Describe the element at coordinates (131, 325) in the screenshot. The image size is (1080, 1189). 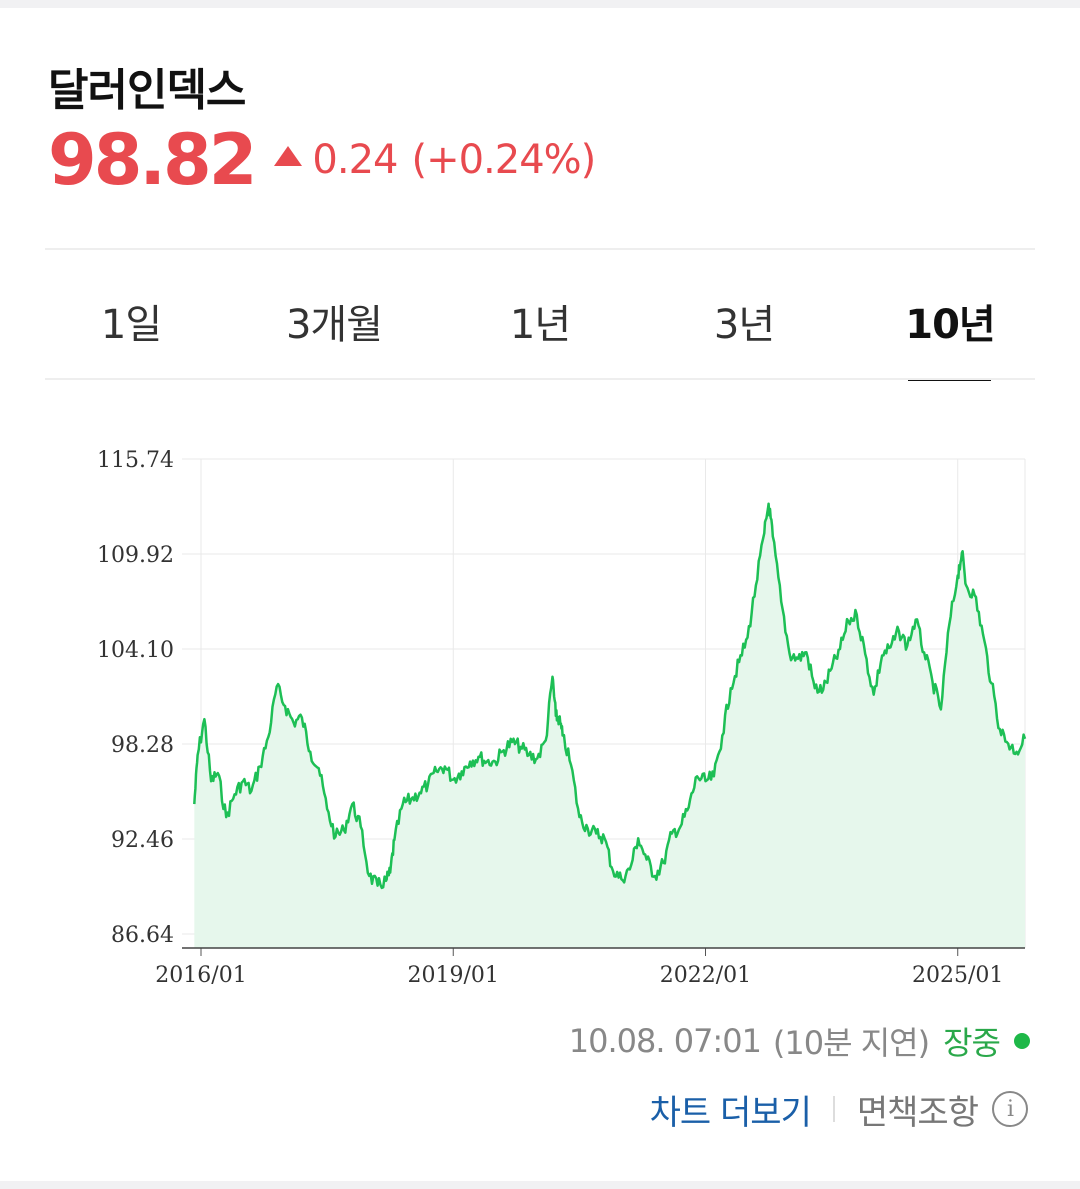
I see `tab-1d: 1일` at that location.